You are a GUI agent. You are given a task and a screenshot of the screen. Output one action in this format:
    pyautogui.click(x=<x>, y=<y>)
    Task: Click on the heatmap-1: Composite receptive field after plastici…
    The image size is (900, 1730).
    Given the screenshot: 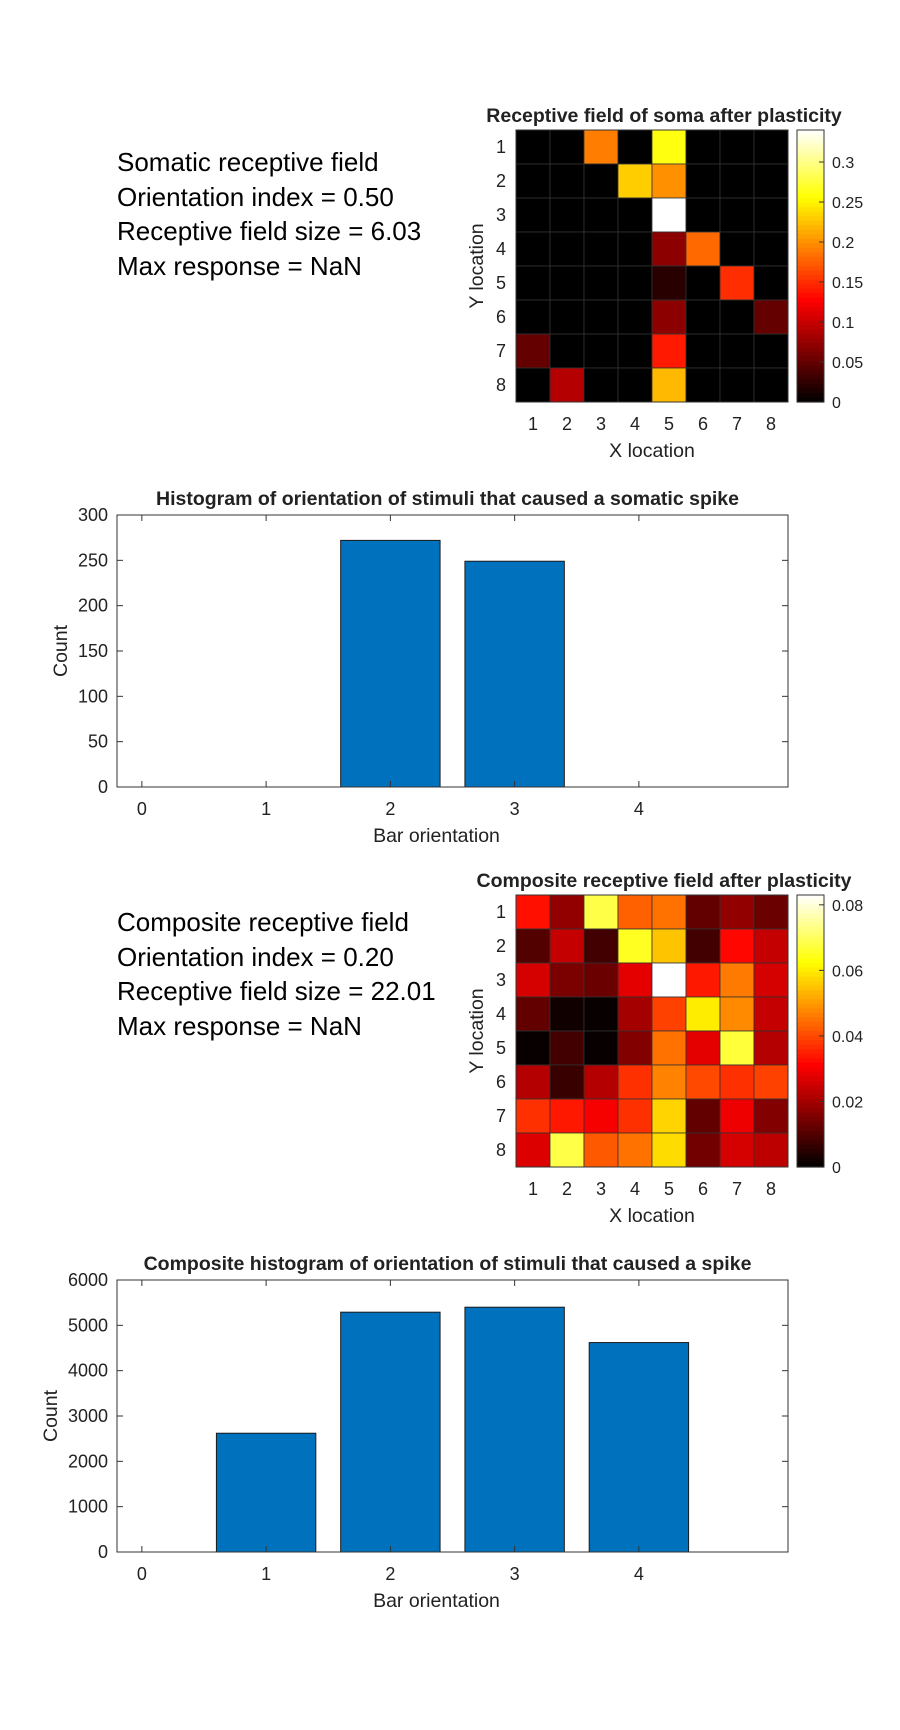 What is the action you would take?
    pyautogui.click(x=664, y=1048)
    